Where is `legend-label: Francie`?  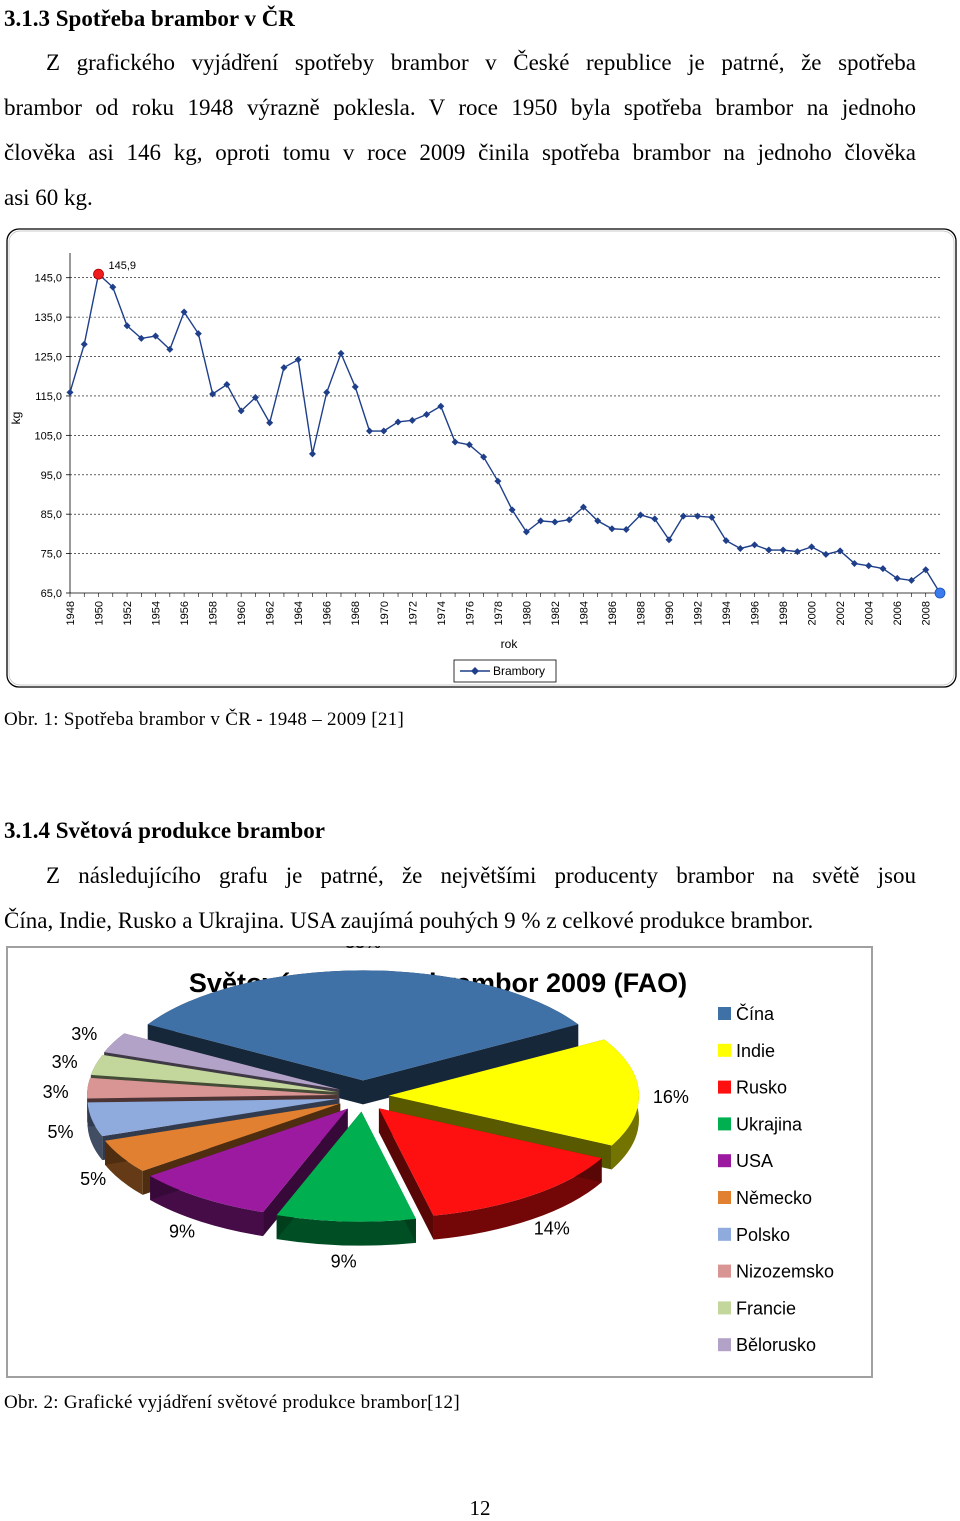 legend-label: Francie is located at coordinates (766, 1308).